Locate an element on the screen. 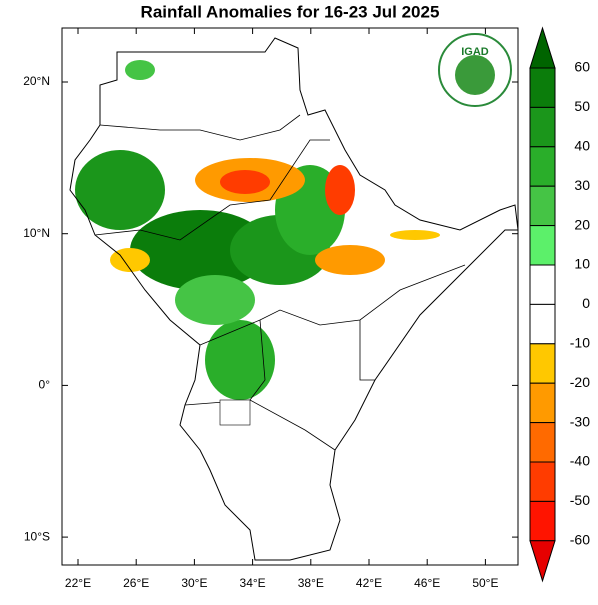 The height and width of the screenshot is (605, 598). lake is located at coordinates (235, 412).